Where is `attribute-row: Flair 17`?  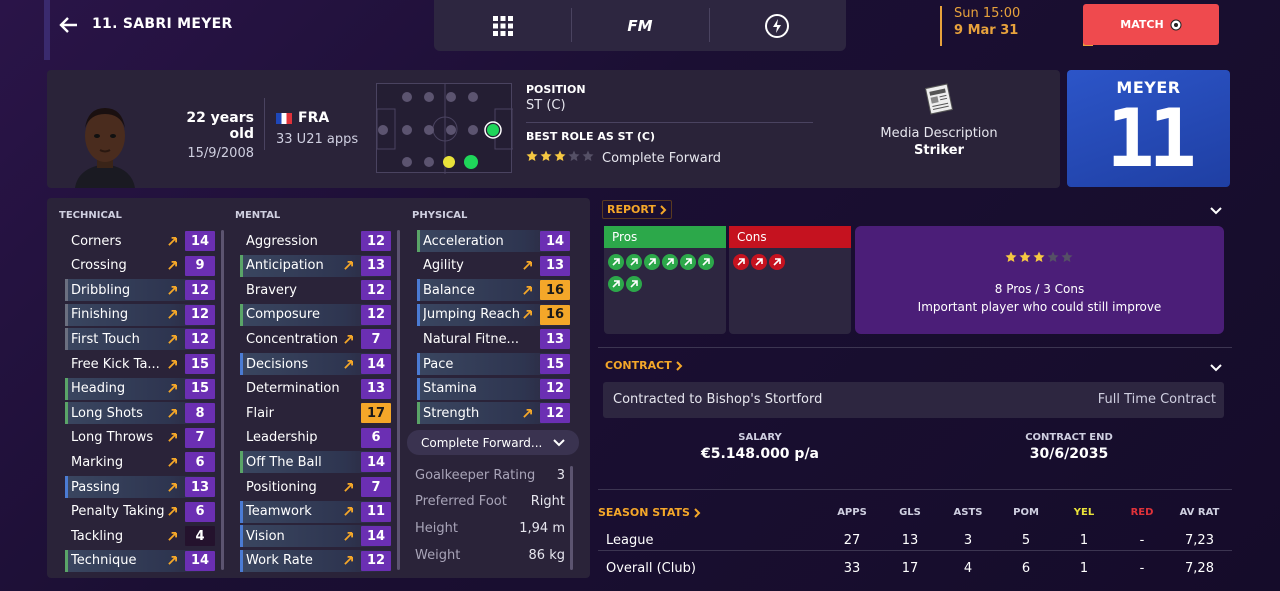
attribute-row: Flair 17 is located at coordinates (315, 413).